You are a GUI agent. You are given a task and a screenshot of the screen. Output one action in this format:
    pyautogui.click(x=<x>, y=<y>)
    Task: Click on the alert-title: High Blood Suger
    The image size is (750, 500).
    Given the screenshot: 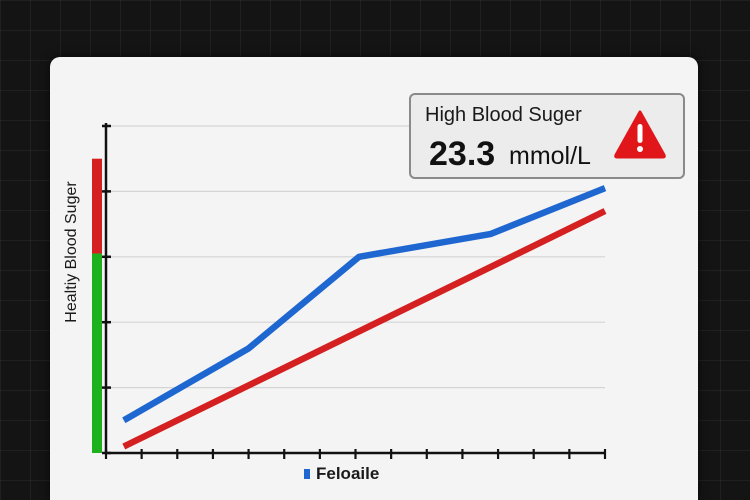 What is the action you would take?
    pyautogui.click(x=503, y=115)
    